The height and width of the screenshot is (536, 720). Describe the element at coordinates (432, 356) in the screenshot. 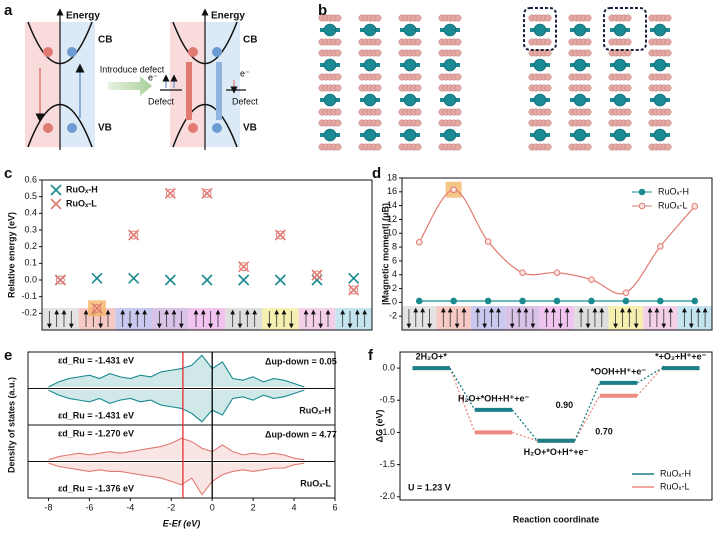

I see `state-label: 2H₂O+*` at that location.